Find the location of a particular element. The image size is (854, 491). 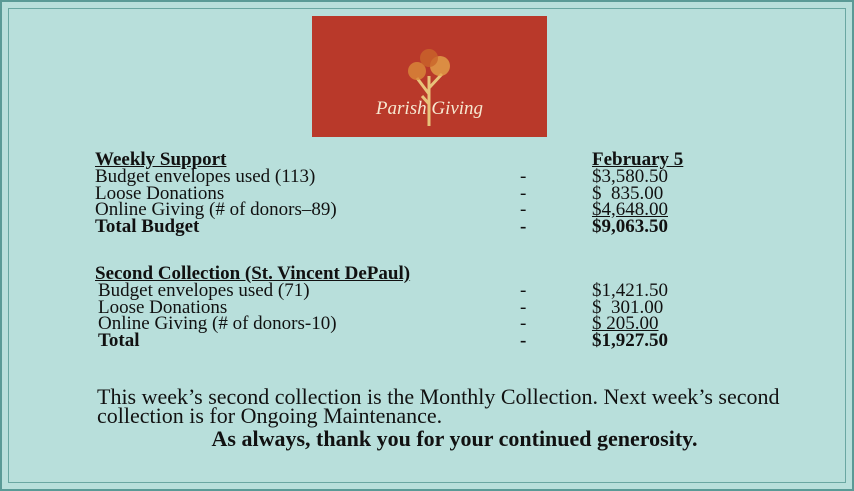

logo-text: Parish Giving is located at coordinates (429, 108).